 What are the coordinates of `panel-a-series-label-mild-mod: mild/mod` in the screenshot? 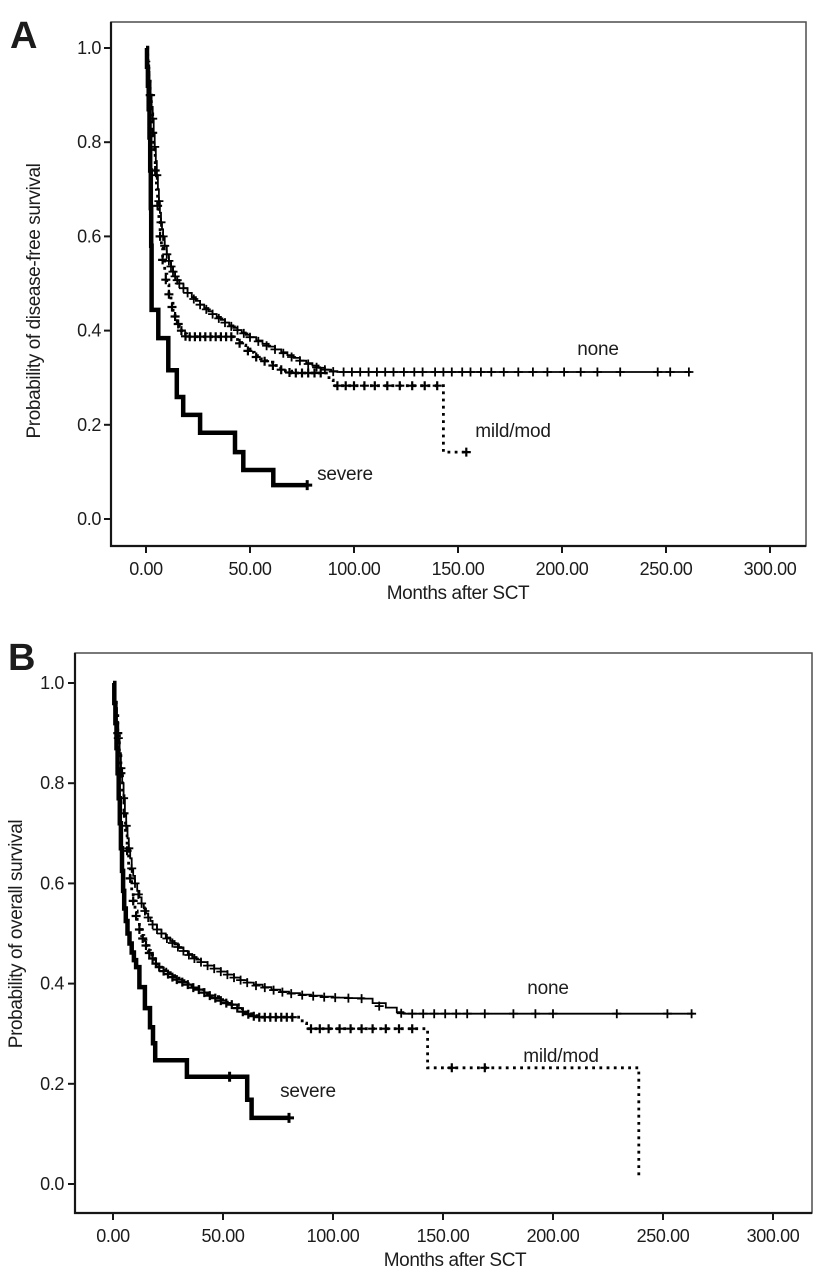 It's located at (512, 431).